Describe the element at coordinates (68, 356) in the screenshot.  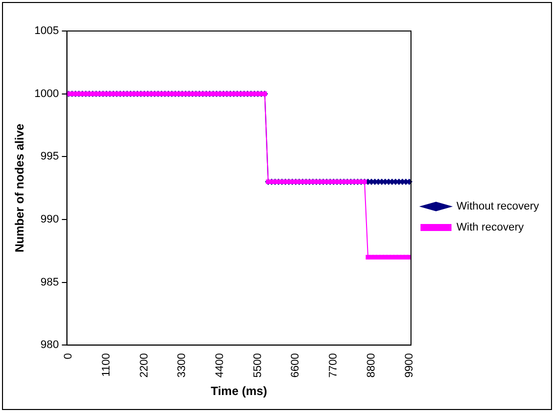
I see `x-tick-label: 0` at that location.